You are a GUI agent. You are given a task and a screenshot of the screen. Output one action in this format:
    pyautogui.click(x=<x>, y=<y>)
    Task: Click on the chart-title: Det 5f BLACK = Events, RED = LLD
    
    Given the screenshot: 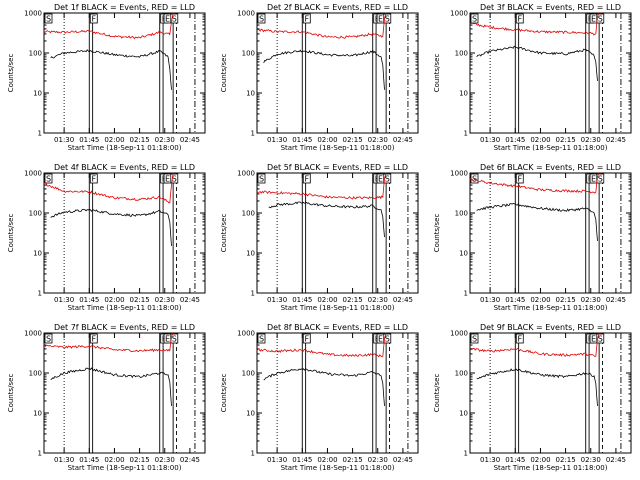 What is the action you would take?
    pyautogui.click(x=337, y=167)
    